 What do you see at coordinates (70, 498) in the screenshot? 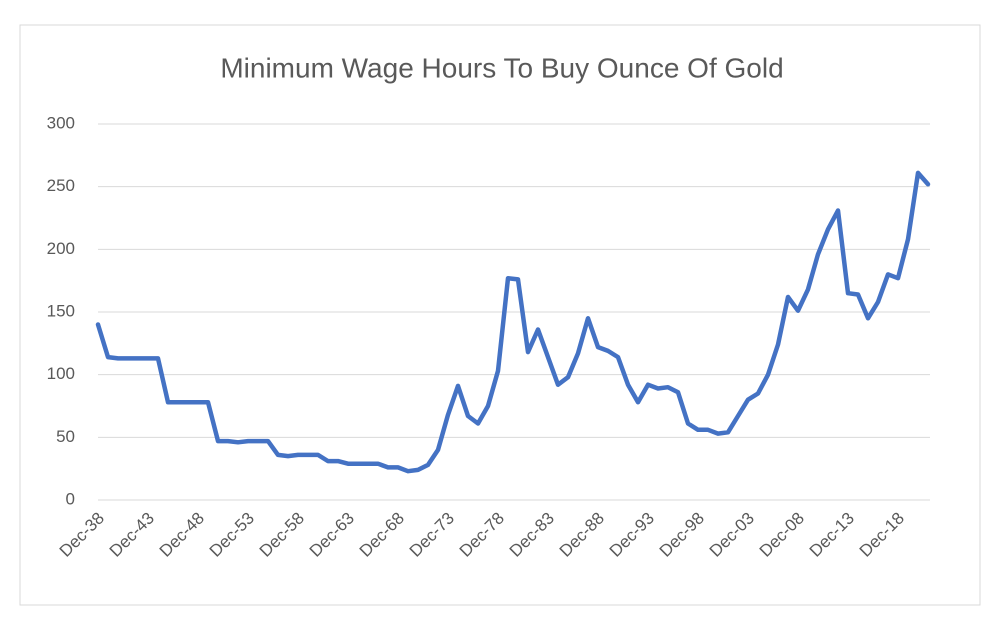
I see `y-tick-label: 0` at bounding box center [70, 498].